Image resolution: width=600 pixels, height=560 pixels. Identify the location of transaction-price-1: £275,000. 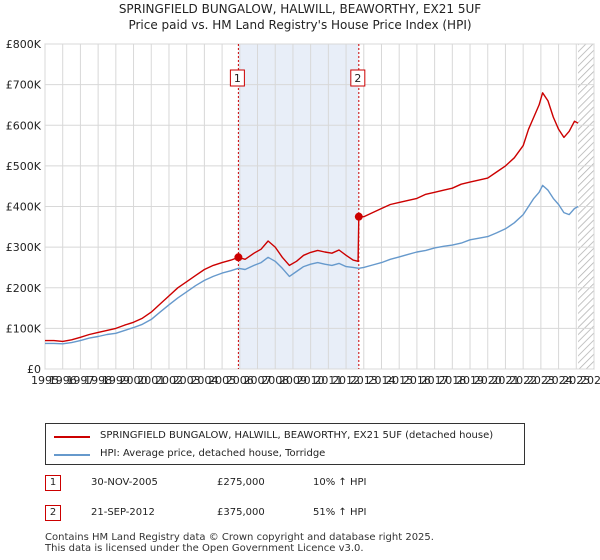
(241, 482).